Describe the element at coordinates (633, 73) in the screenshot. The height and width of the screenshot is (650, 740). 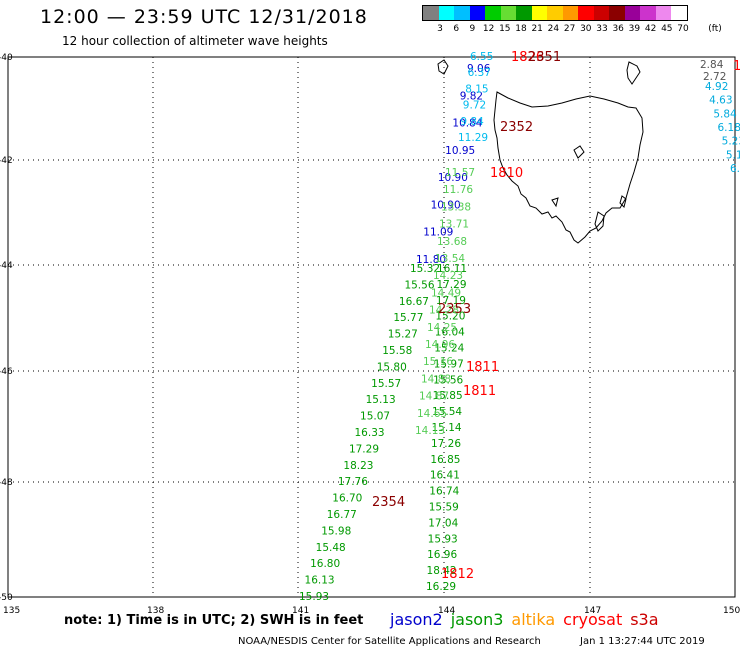
I see `flinders-island` at that location.